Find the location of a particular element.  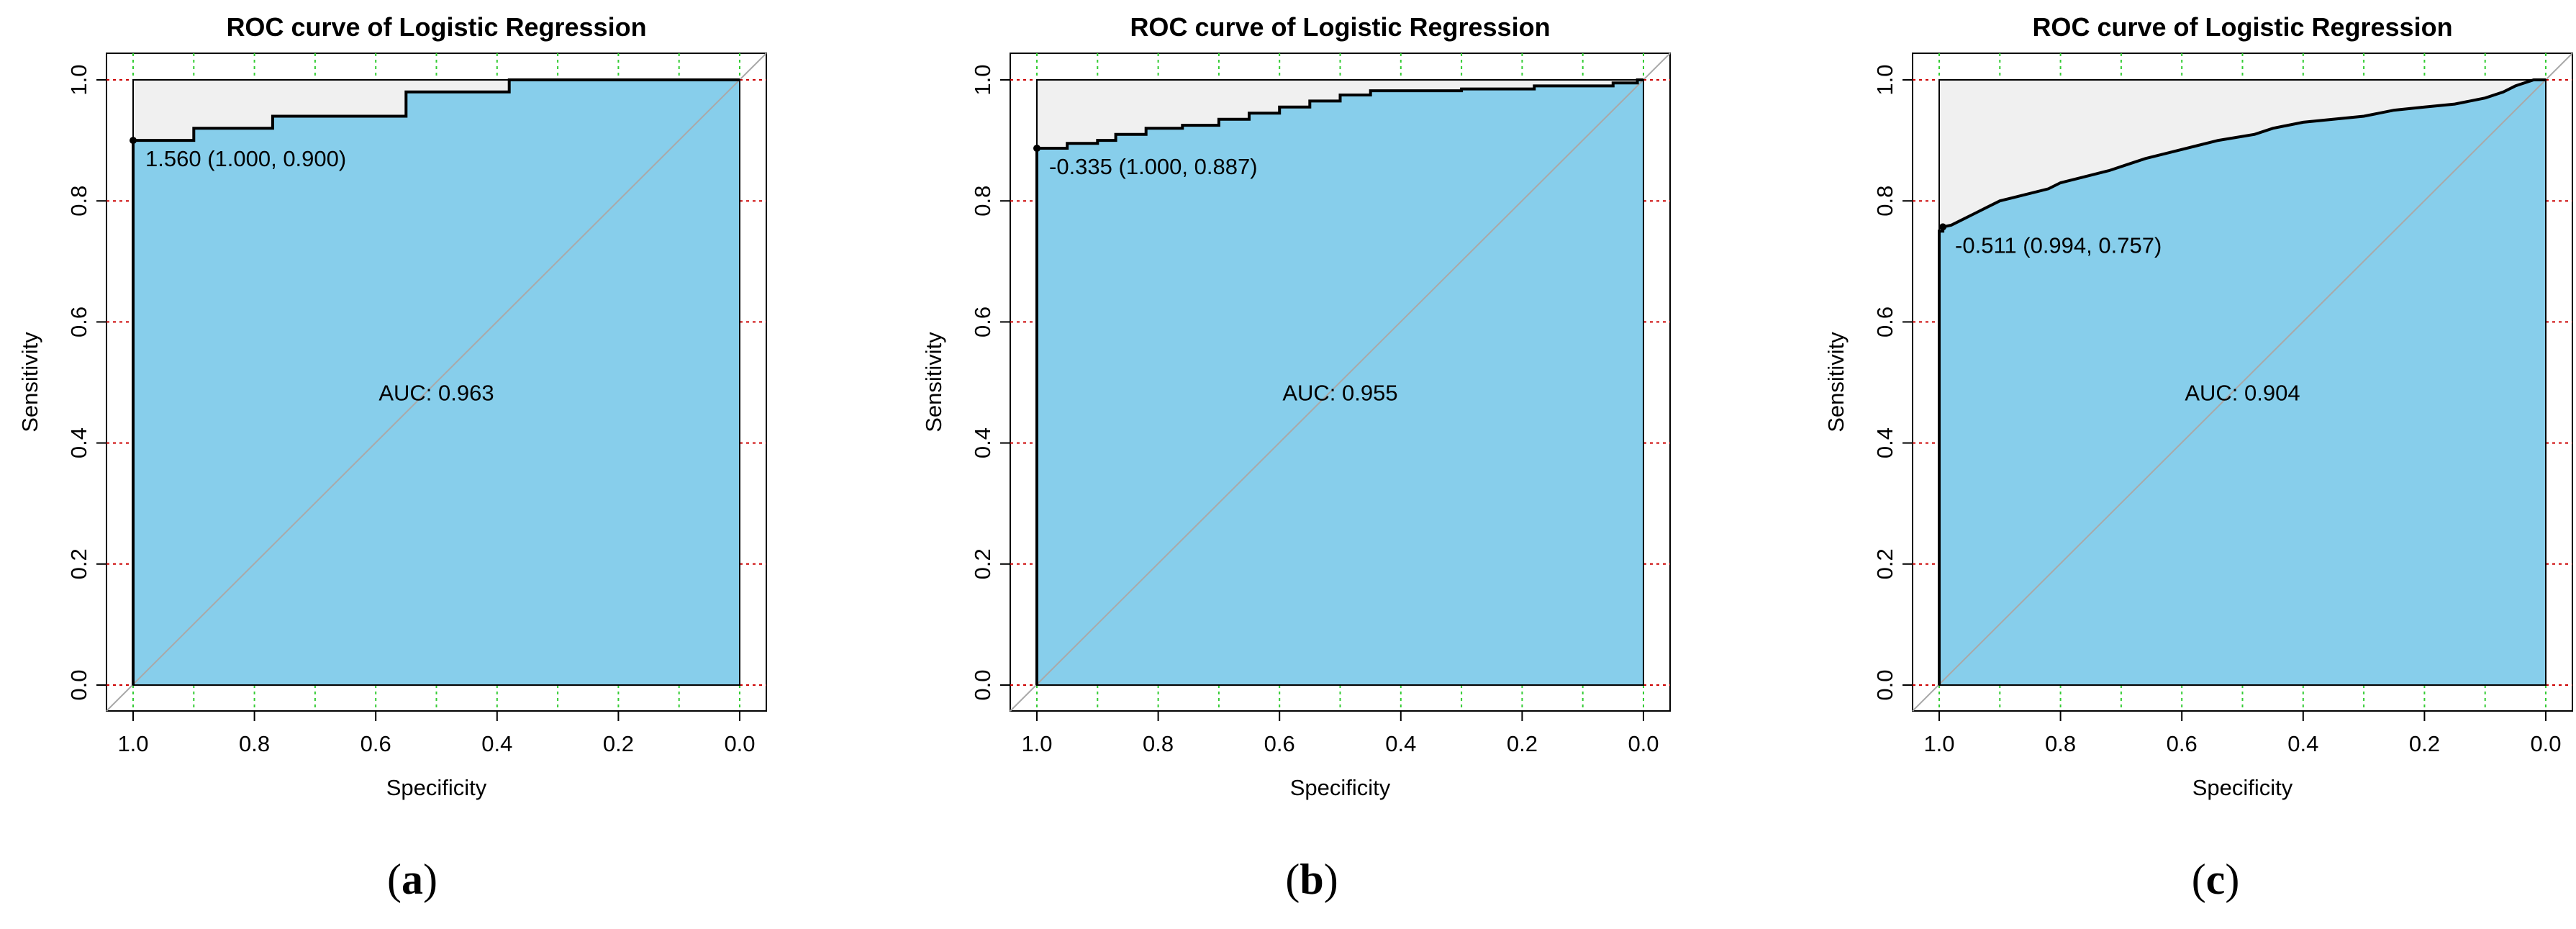

x-tick-label-c: 0.0 is located at coordinates (2545, 743).